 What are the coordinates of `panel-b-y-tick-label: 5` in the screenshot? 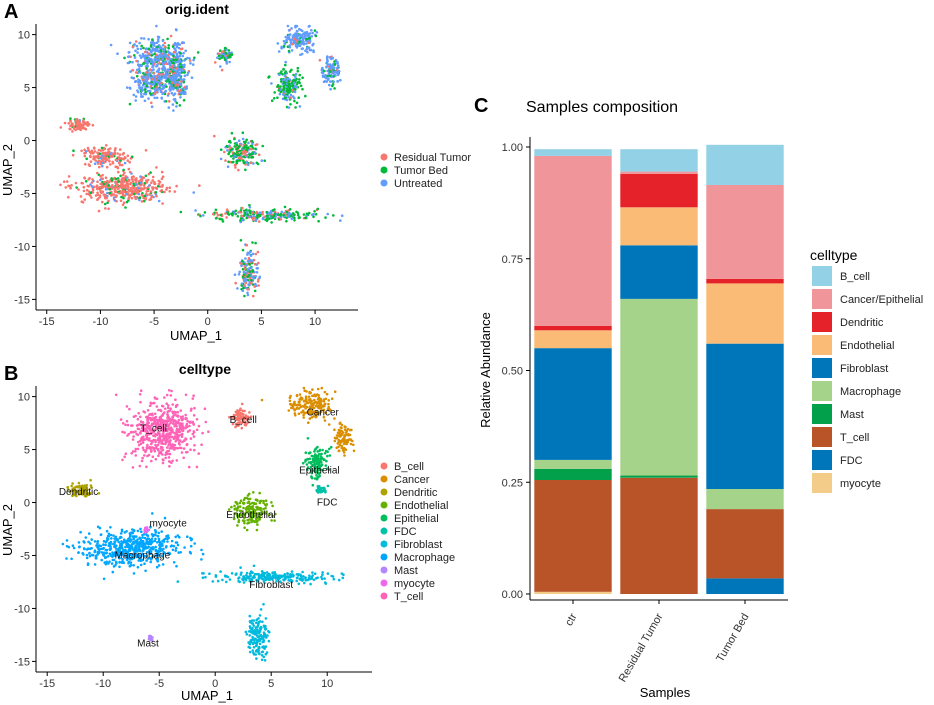 It's located at (27, 451).